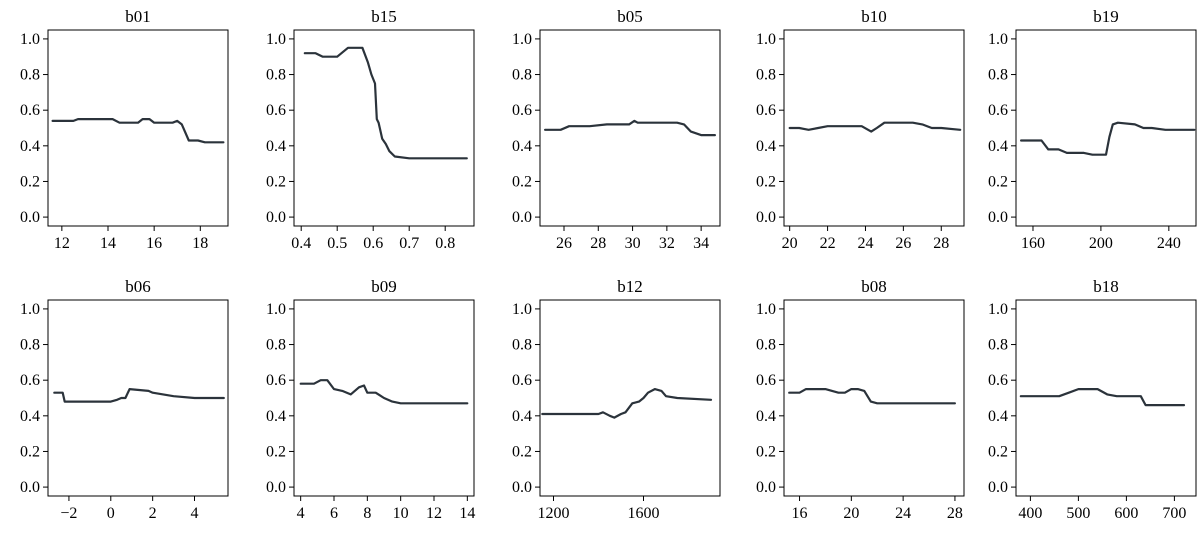  What do you see at coordinates (1106, 16) in the screenshot?
I see `chart-title: b19` at bounding box center [1106, 16].